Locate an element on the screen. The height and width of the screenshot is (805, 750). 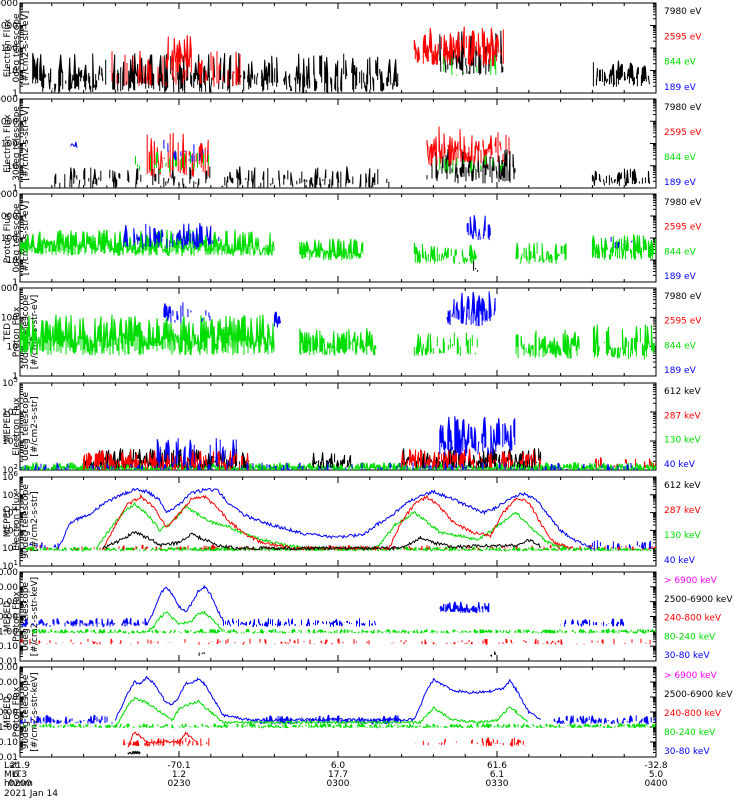
panel-frame is located at coordinates (338, 616).